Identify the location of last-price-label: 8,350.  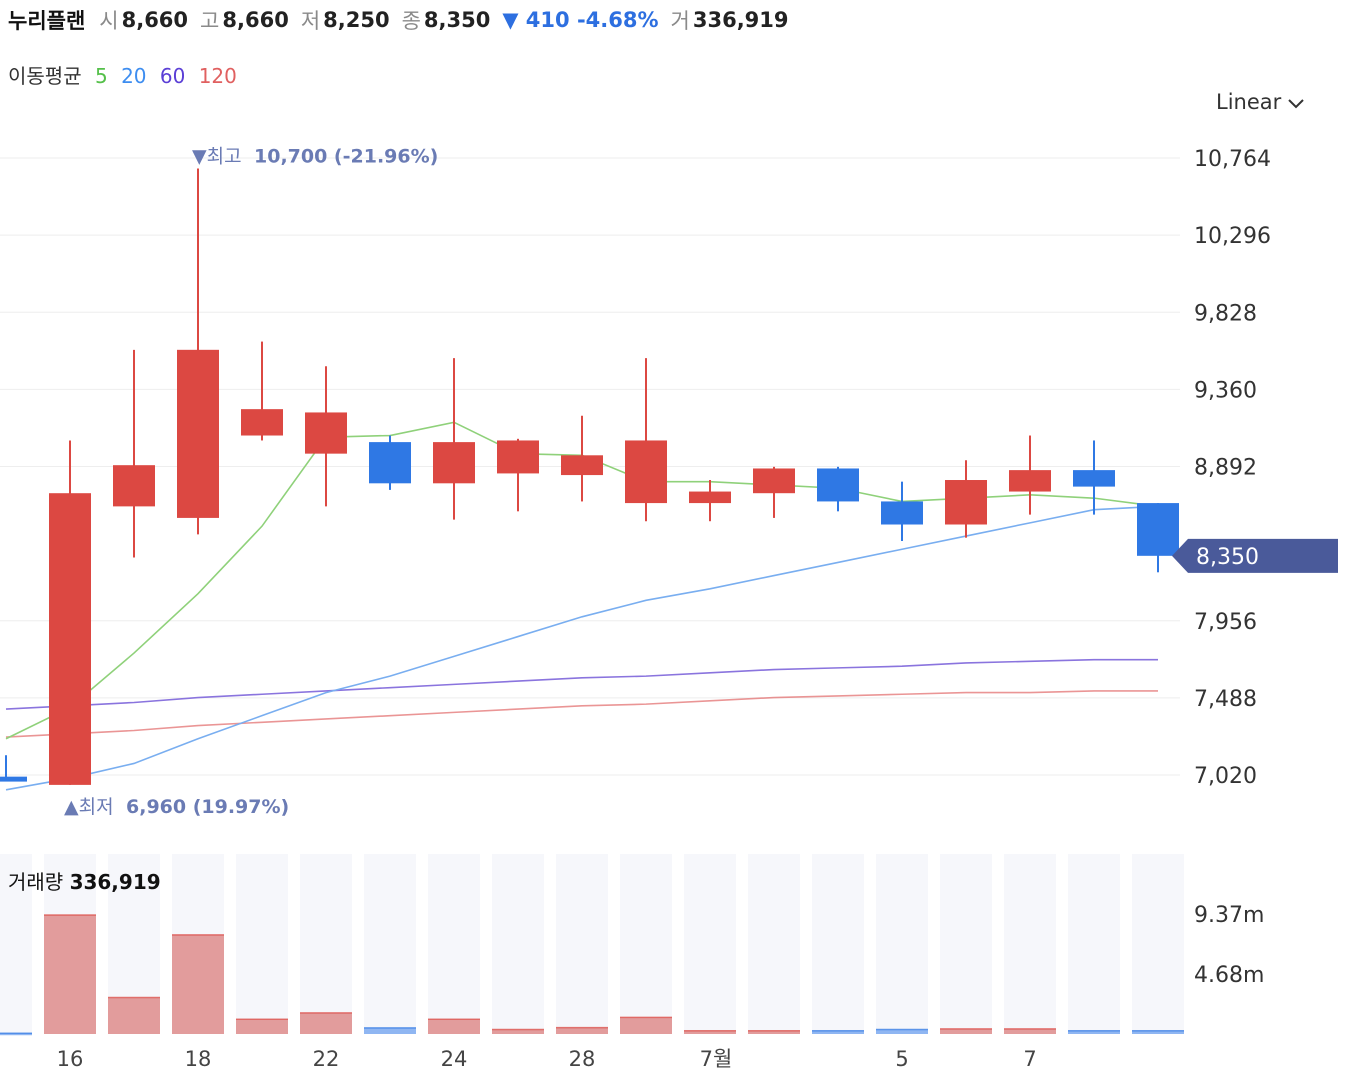
(1227, 557).